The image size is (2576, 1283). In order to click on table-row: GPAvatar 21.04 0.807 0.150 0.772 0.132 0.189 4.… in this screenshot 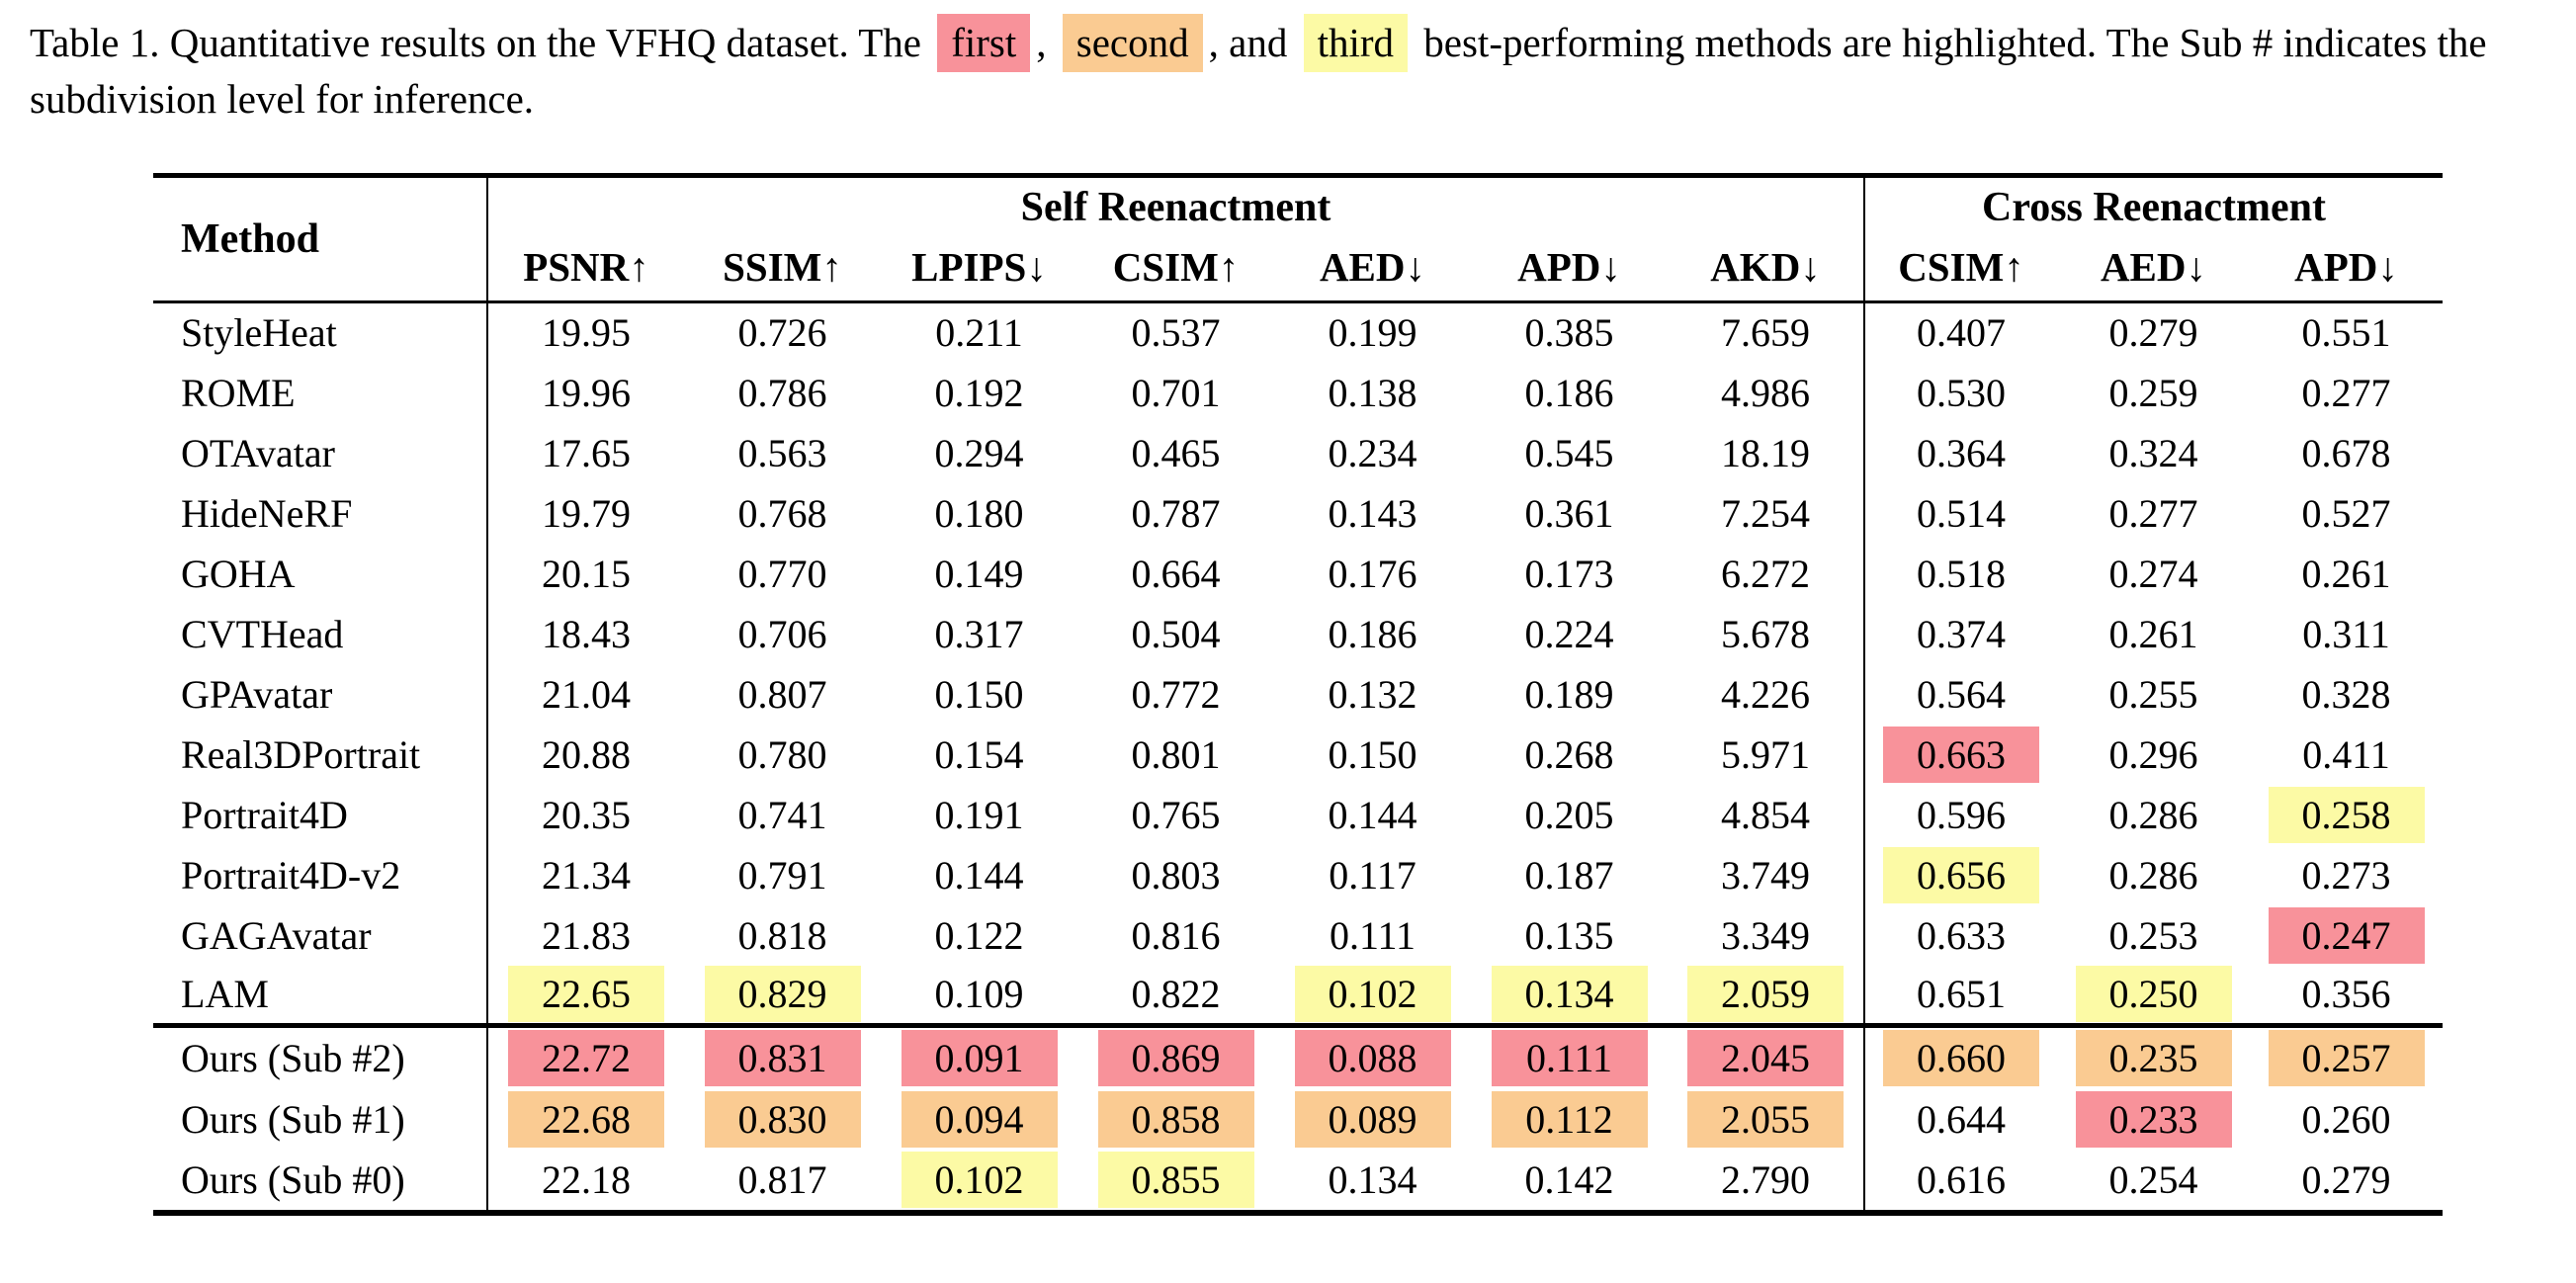, I will do `click(1298, 694)`.